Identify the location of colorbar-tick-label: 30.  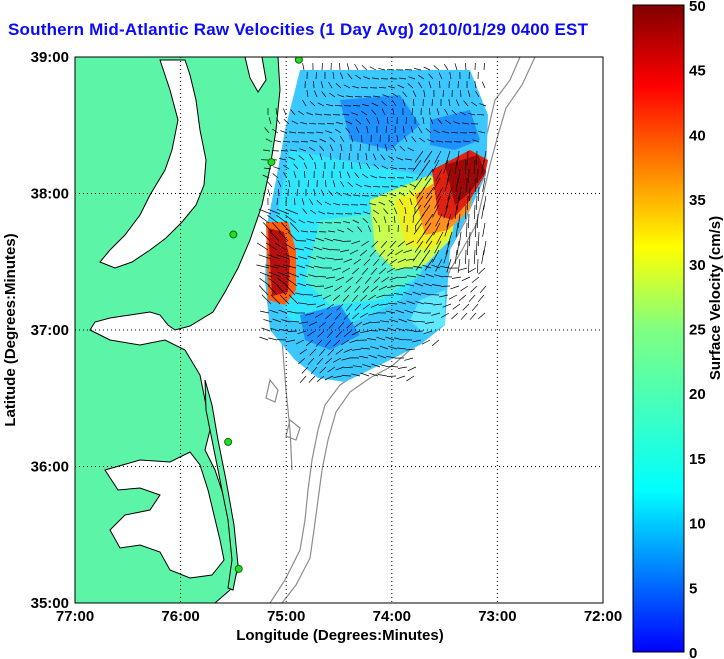
(697, 265).